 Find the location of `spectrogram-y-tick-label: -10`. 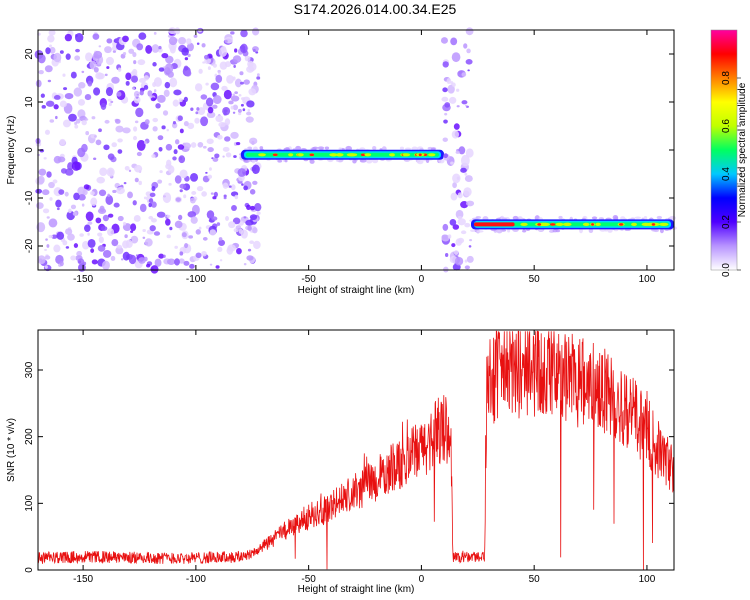

spectrogram-y-tick-label: -10 is located at coordinates (29, 197).